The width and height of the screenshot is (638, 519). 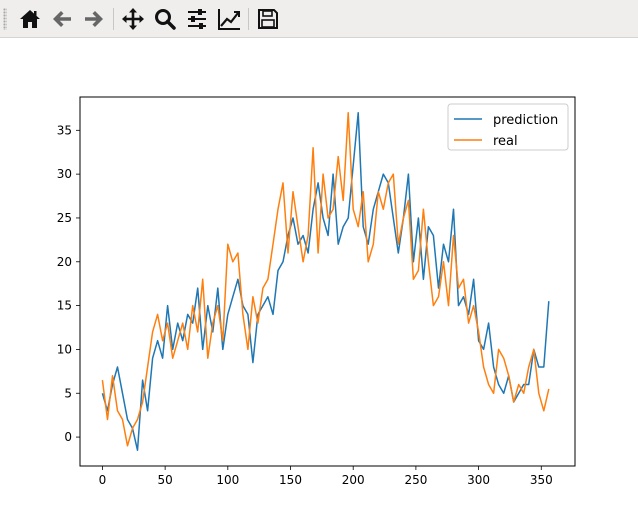 I want to click on save-button, so click(x=268, y=19).